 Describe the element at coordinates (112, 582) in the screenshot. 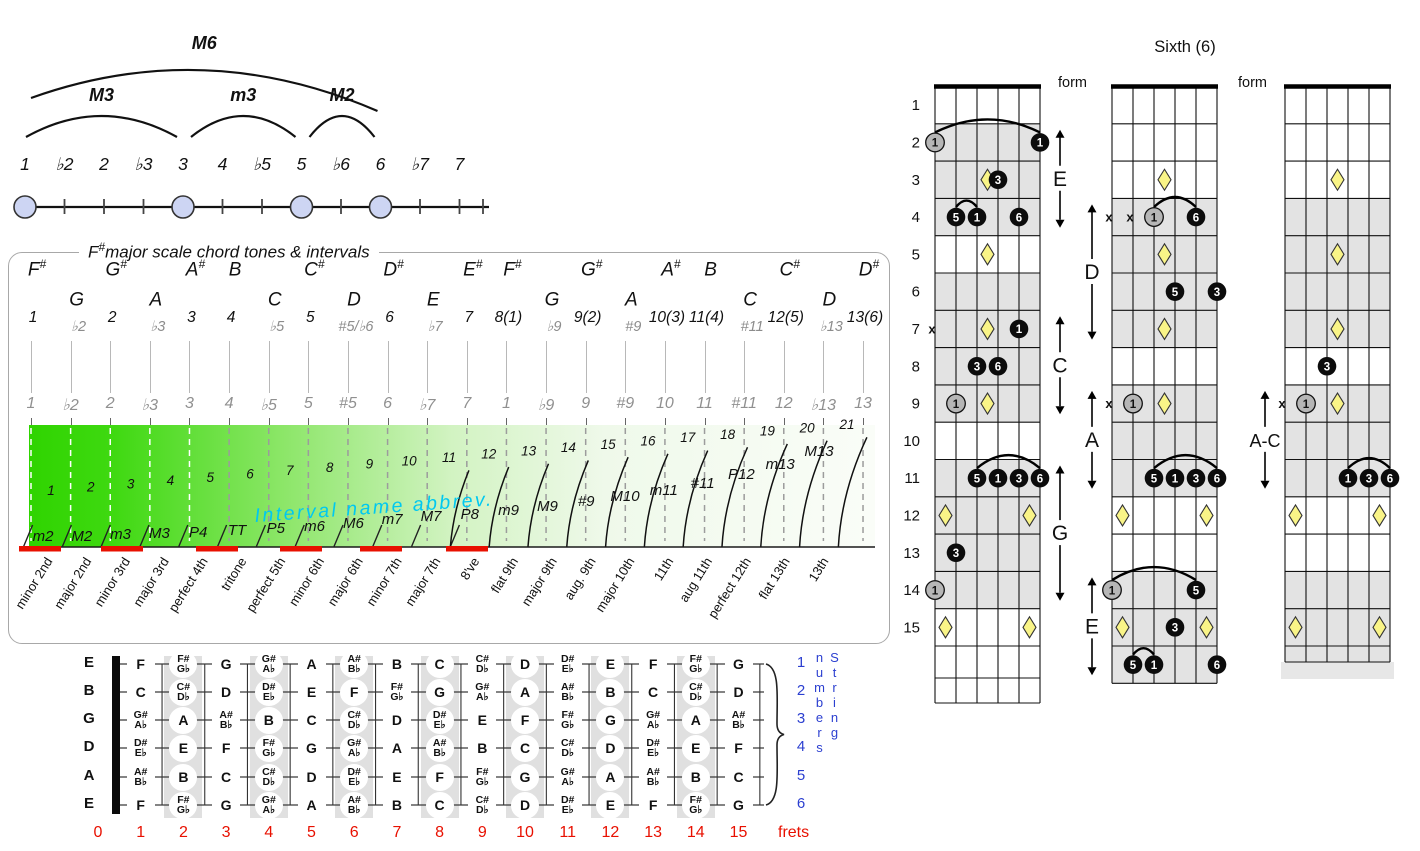

I see `interval-full-name: minor 3rd` at that location.